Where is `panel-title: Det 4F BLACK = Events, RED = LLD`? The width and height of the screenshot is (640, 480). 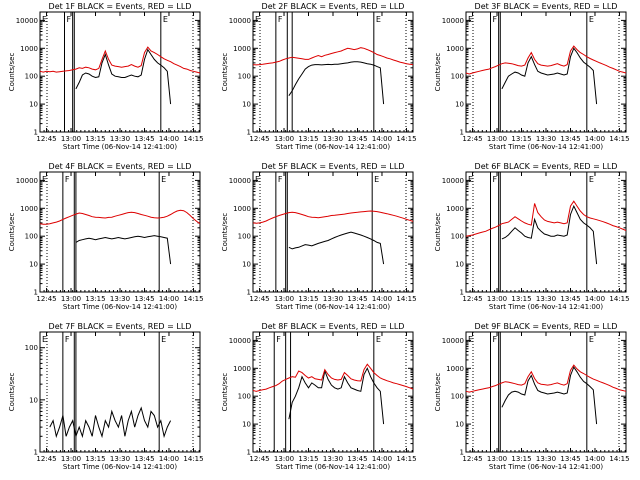 panel-title: Det 4F BLACK = Events, RED = LLD is located at coordinates (120, 166).